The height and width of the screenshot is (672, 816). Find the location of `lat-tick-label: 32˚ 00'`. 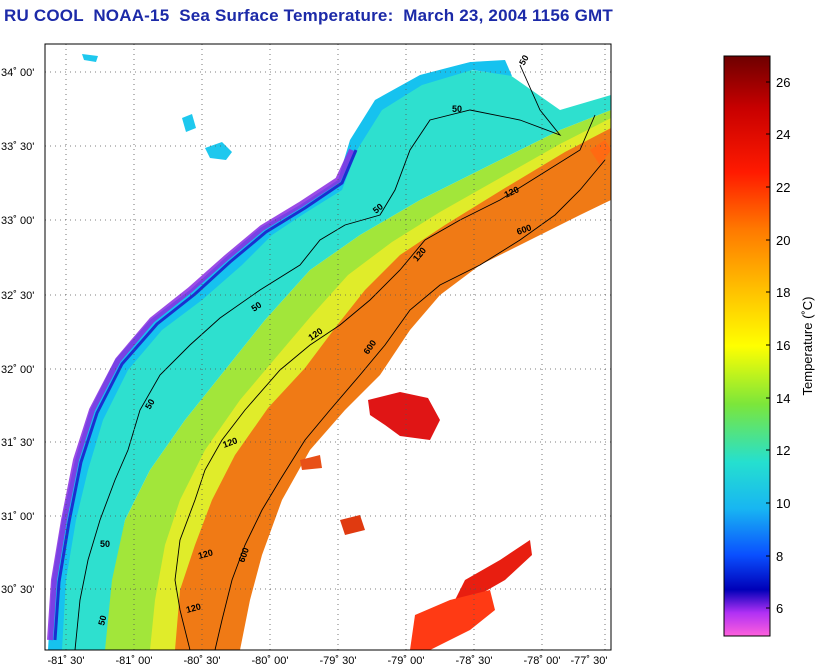

lat-tick-label: 32˚ 00' is located at coordinates (17, 370).